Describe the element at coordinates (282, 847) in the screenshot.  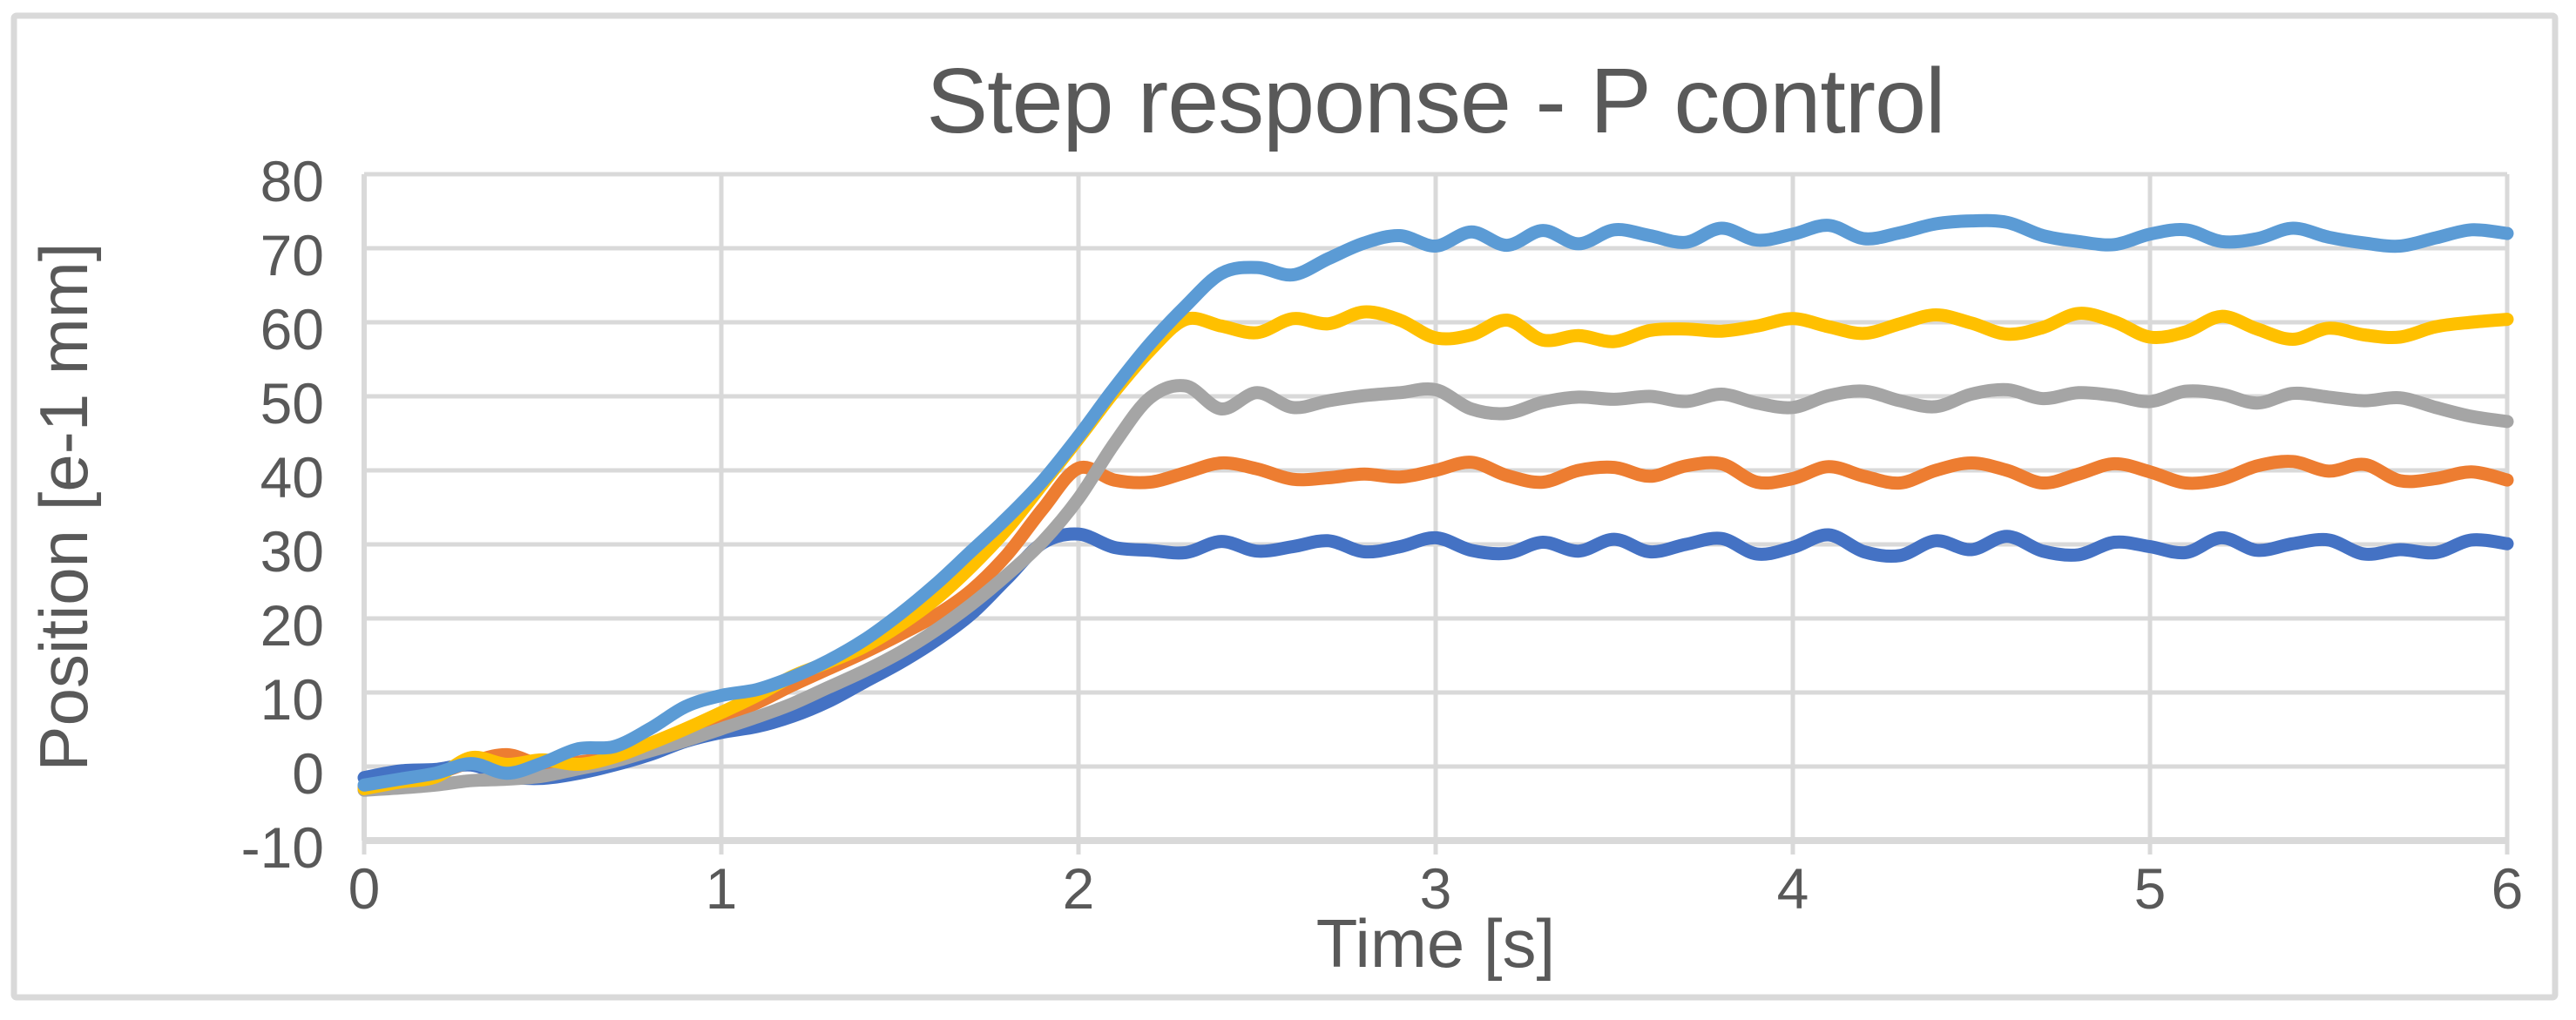
I see `y-tick-label: -10` at that location.